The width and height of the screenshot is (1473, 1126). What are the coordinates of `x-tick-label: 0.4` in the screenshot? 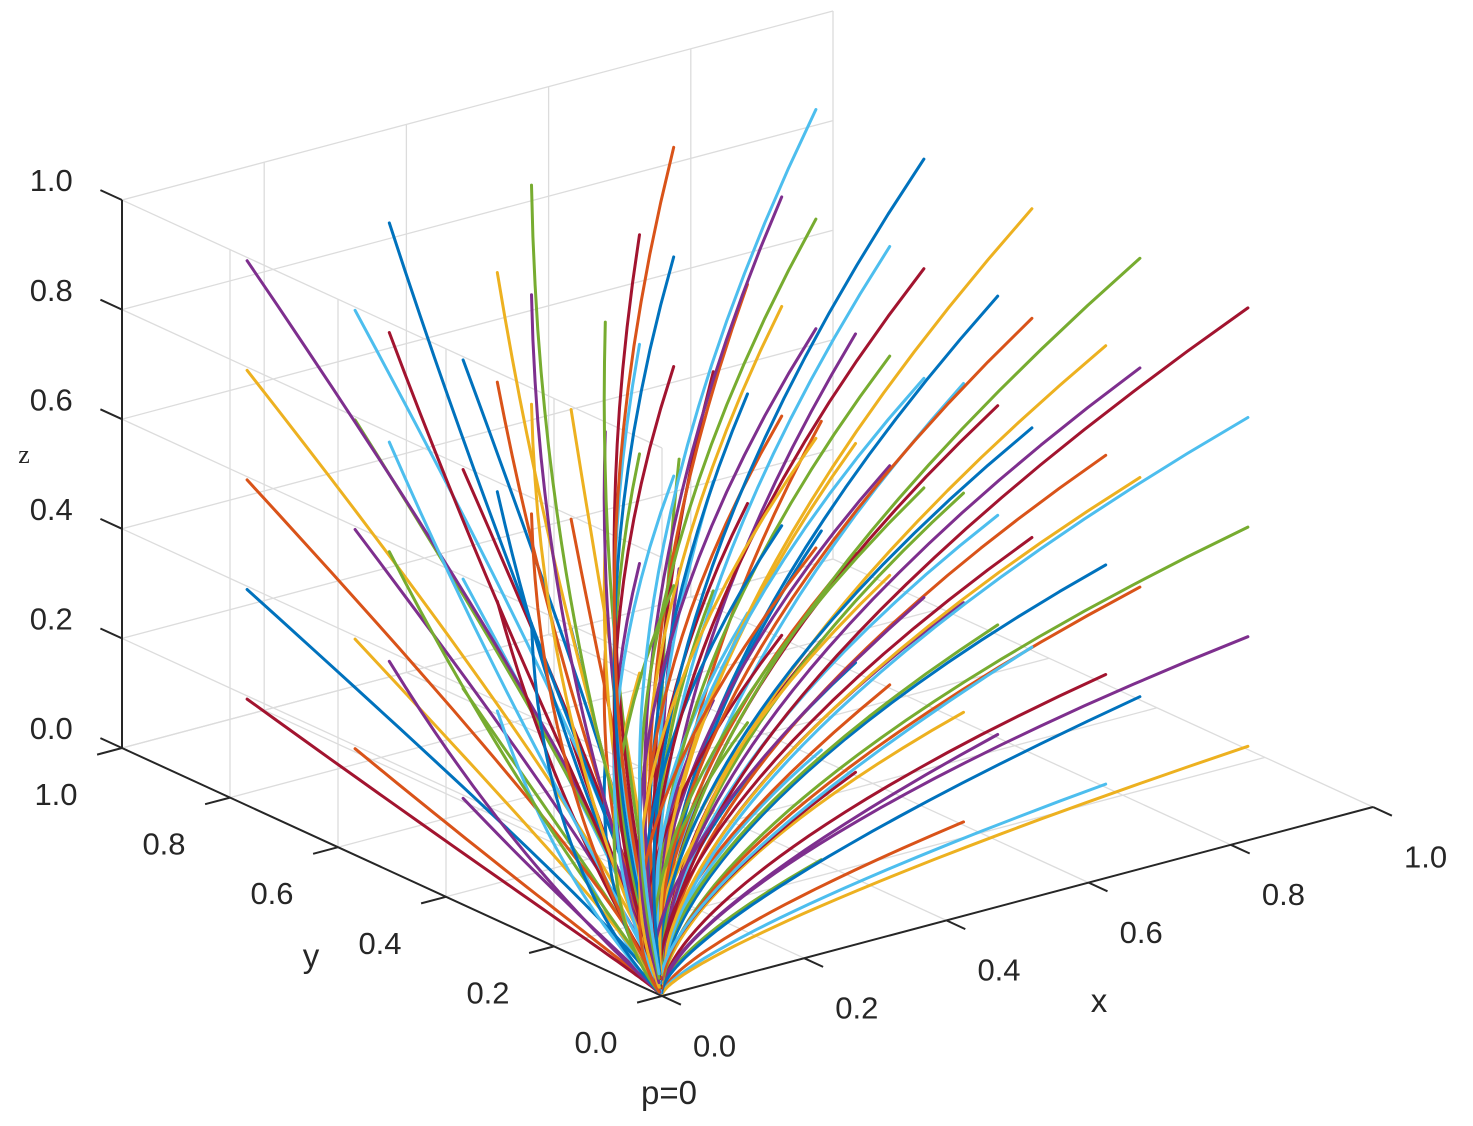 It's located at (998, 970).